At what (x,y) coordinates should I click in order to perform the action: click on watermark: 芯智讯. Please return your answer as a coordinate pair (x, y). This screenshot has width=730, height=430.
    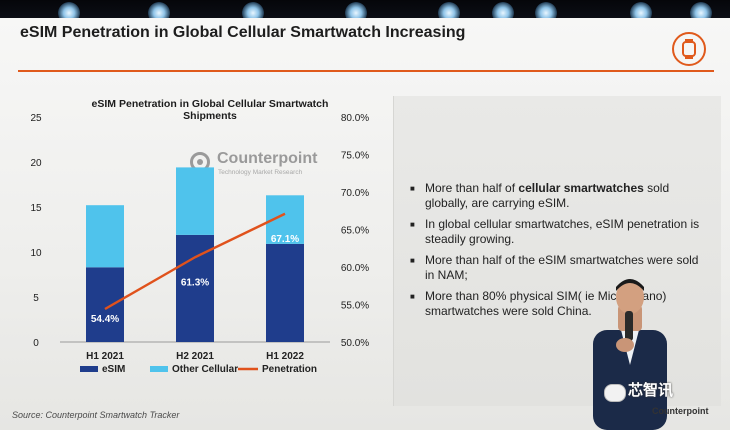
    Looking at the image, I should click on (651, 390).